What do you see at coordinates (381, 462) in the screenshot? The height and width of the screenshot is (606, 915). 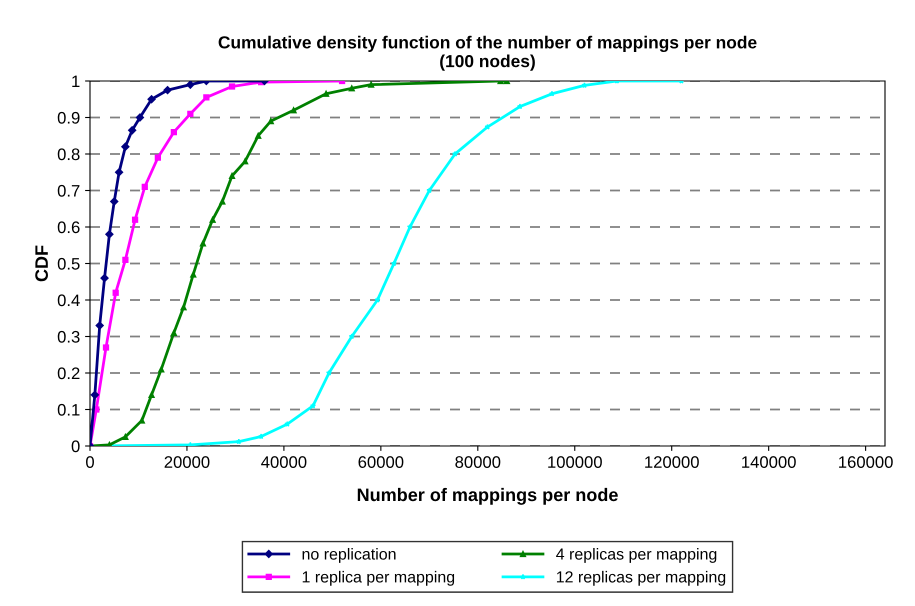 I see `x-tick-label: 60000` at bounding box center [381, 462].